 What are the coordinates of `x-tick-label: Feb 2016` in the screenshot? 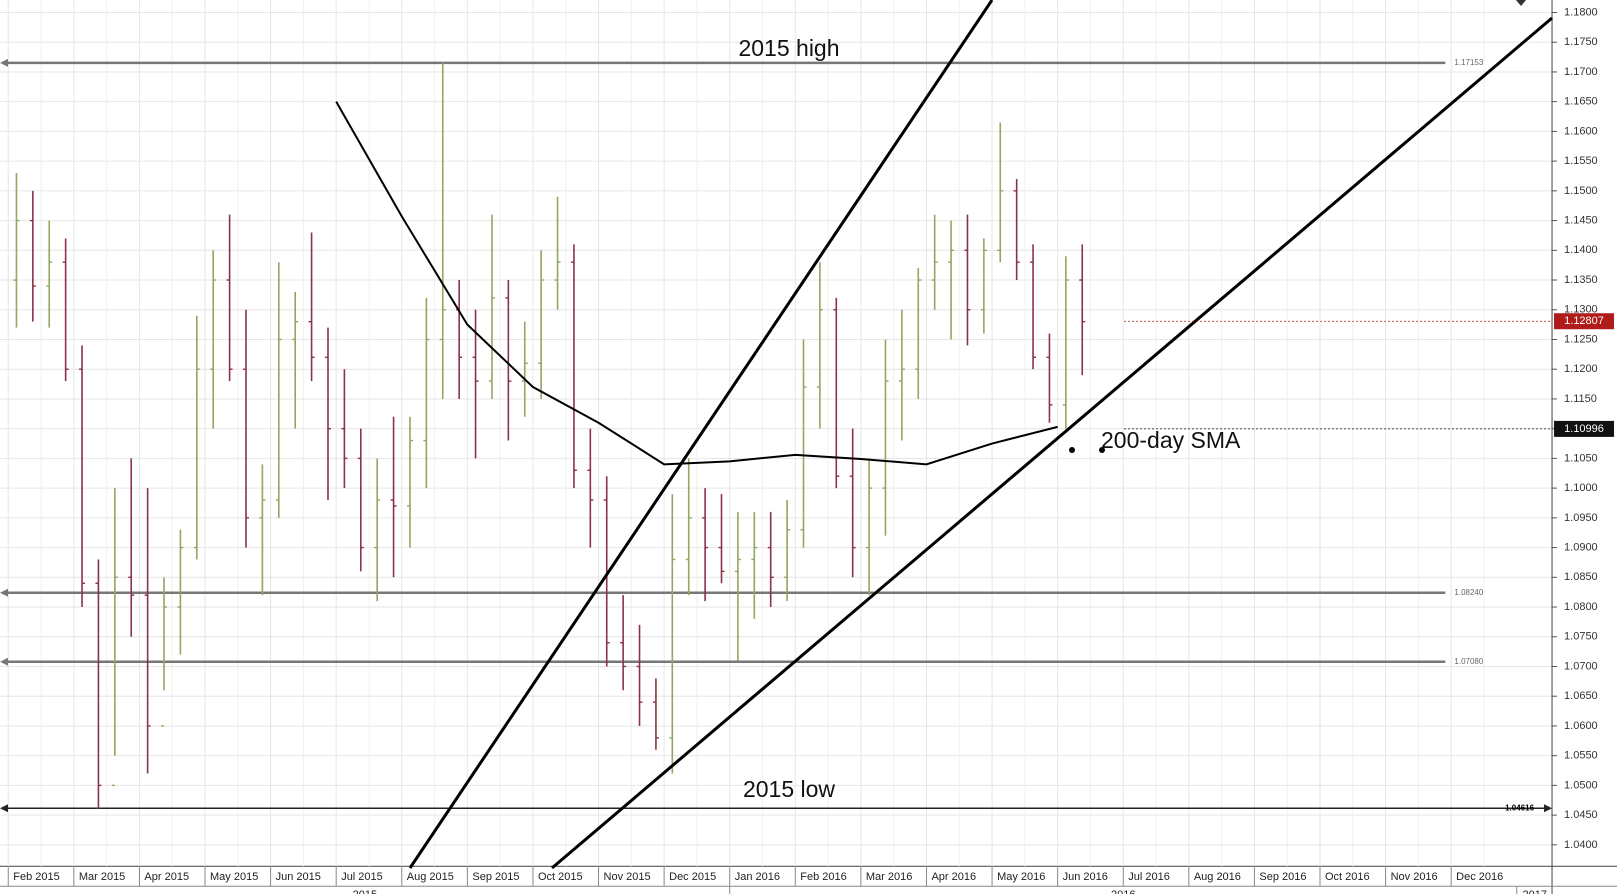 It's located at (823, 877).